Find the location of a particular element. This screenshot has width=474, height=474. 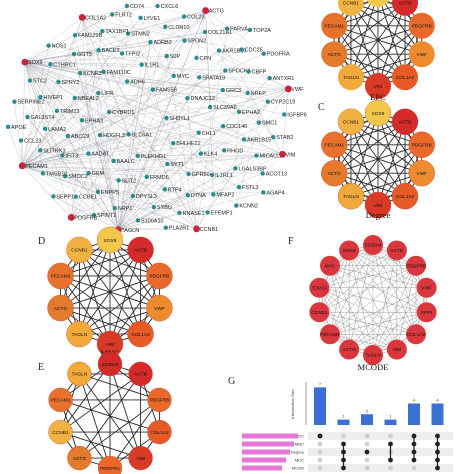

network-node-label: LAMA2 is located at coordinates (57, 130).